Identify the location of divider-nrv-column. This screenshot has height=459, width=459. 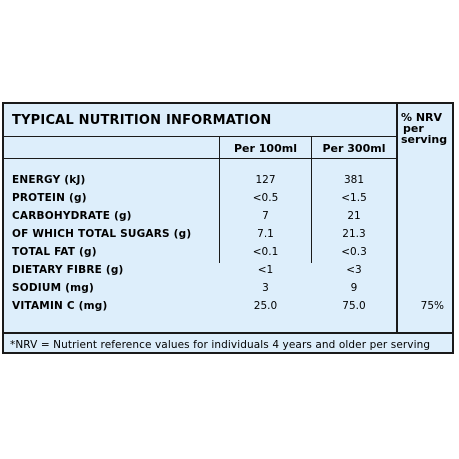
(397, 219).